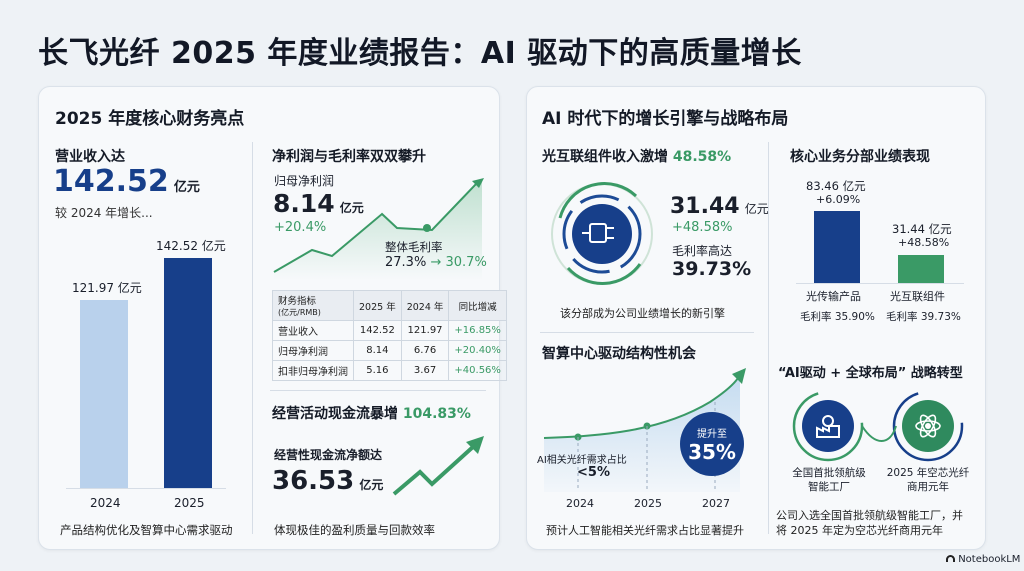 The width and height of the screenshot is (1024, 571). I want to click on ai-badge-value: 35%, so click(712, 451).